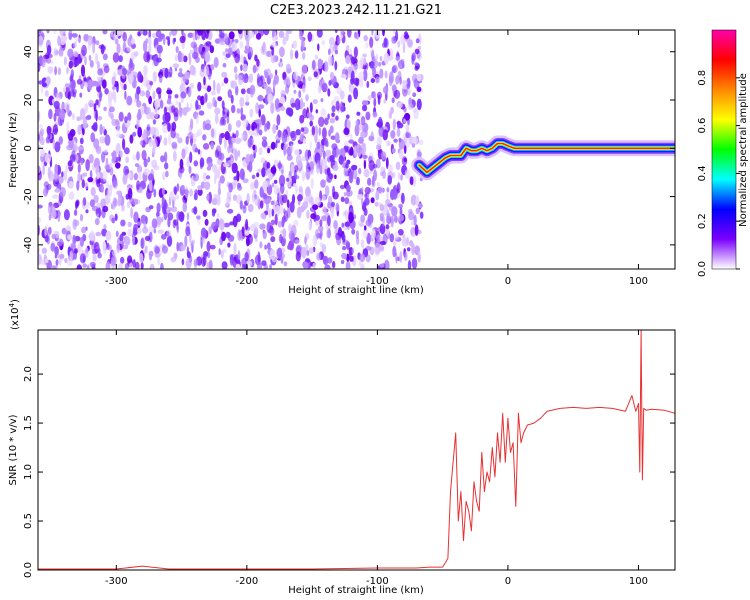  Describe the element at coordinates (638, 281) in the screenshot. I see `x-tick-label: 100` at that location.